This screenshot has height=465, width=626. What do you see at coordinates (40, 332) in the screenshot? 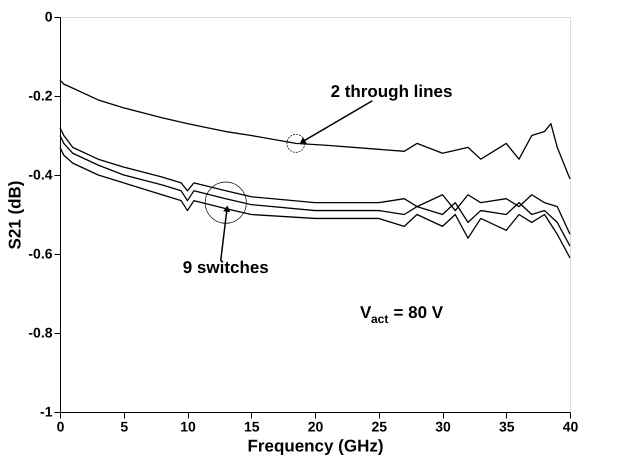
I see `y-tick-label: -0.8` at bounding box center [40, 332].